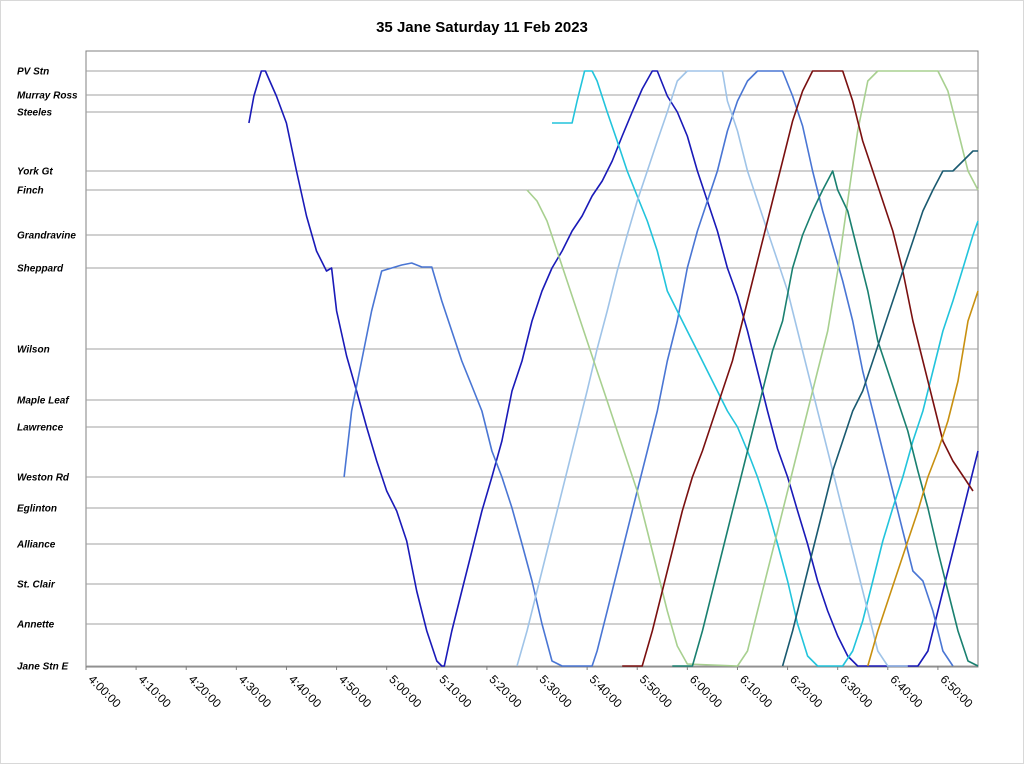 The width and height of the screenshot is (1024, 764). I want to click on x-tick-label: 6:50:00, so click(956, 691).